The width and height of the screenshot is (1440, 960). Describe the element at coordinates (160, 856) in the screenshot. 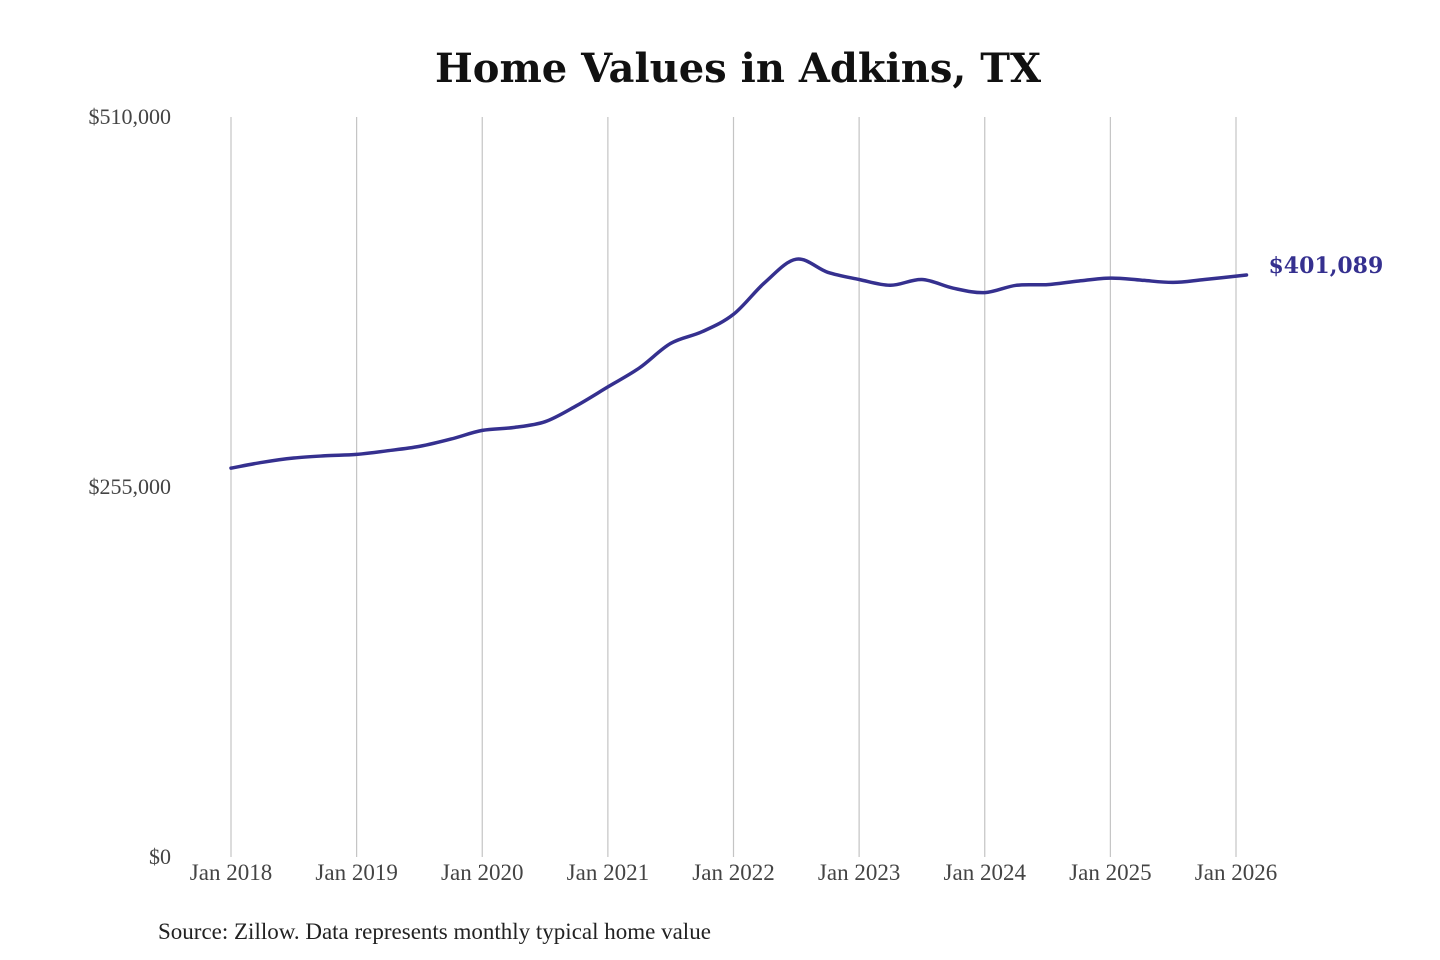

I see `y-tick-label: $0` at that location.